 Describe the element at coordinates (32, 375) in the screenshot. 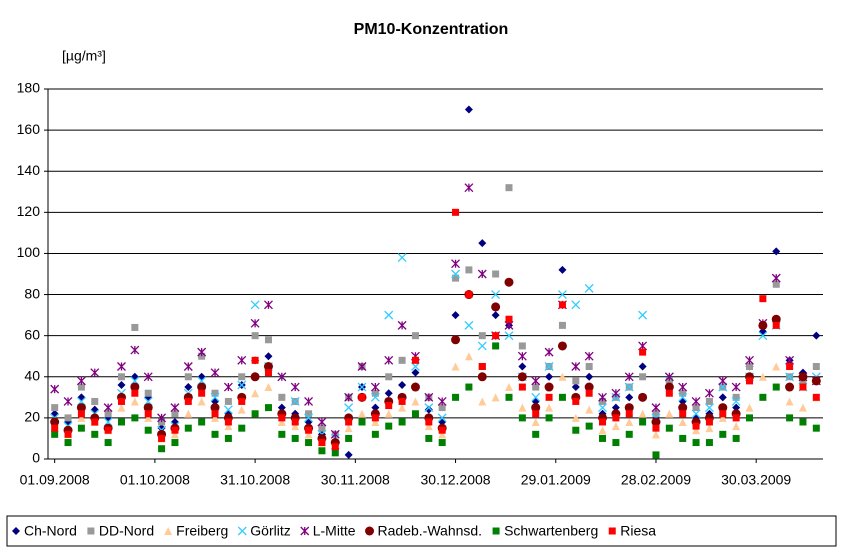

I see `y-tick-label: 40` at that location.